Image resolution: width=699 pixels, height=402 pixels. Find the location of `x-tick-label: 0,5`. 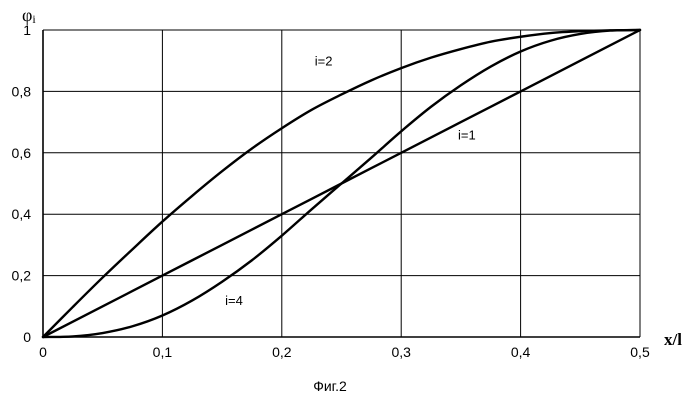

x-tick-label: 0,5 is located at coordinates (640, 352).